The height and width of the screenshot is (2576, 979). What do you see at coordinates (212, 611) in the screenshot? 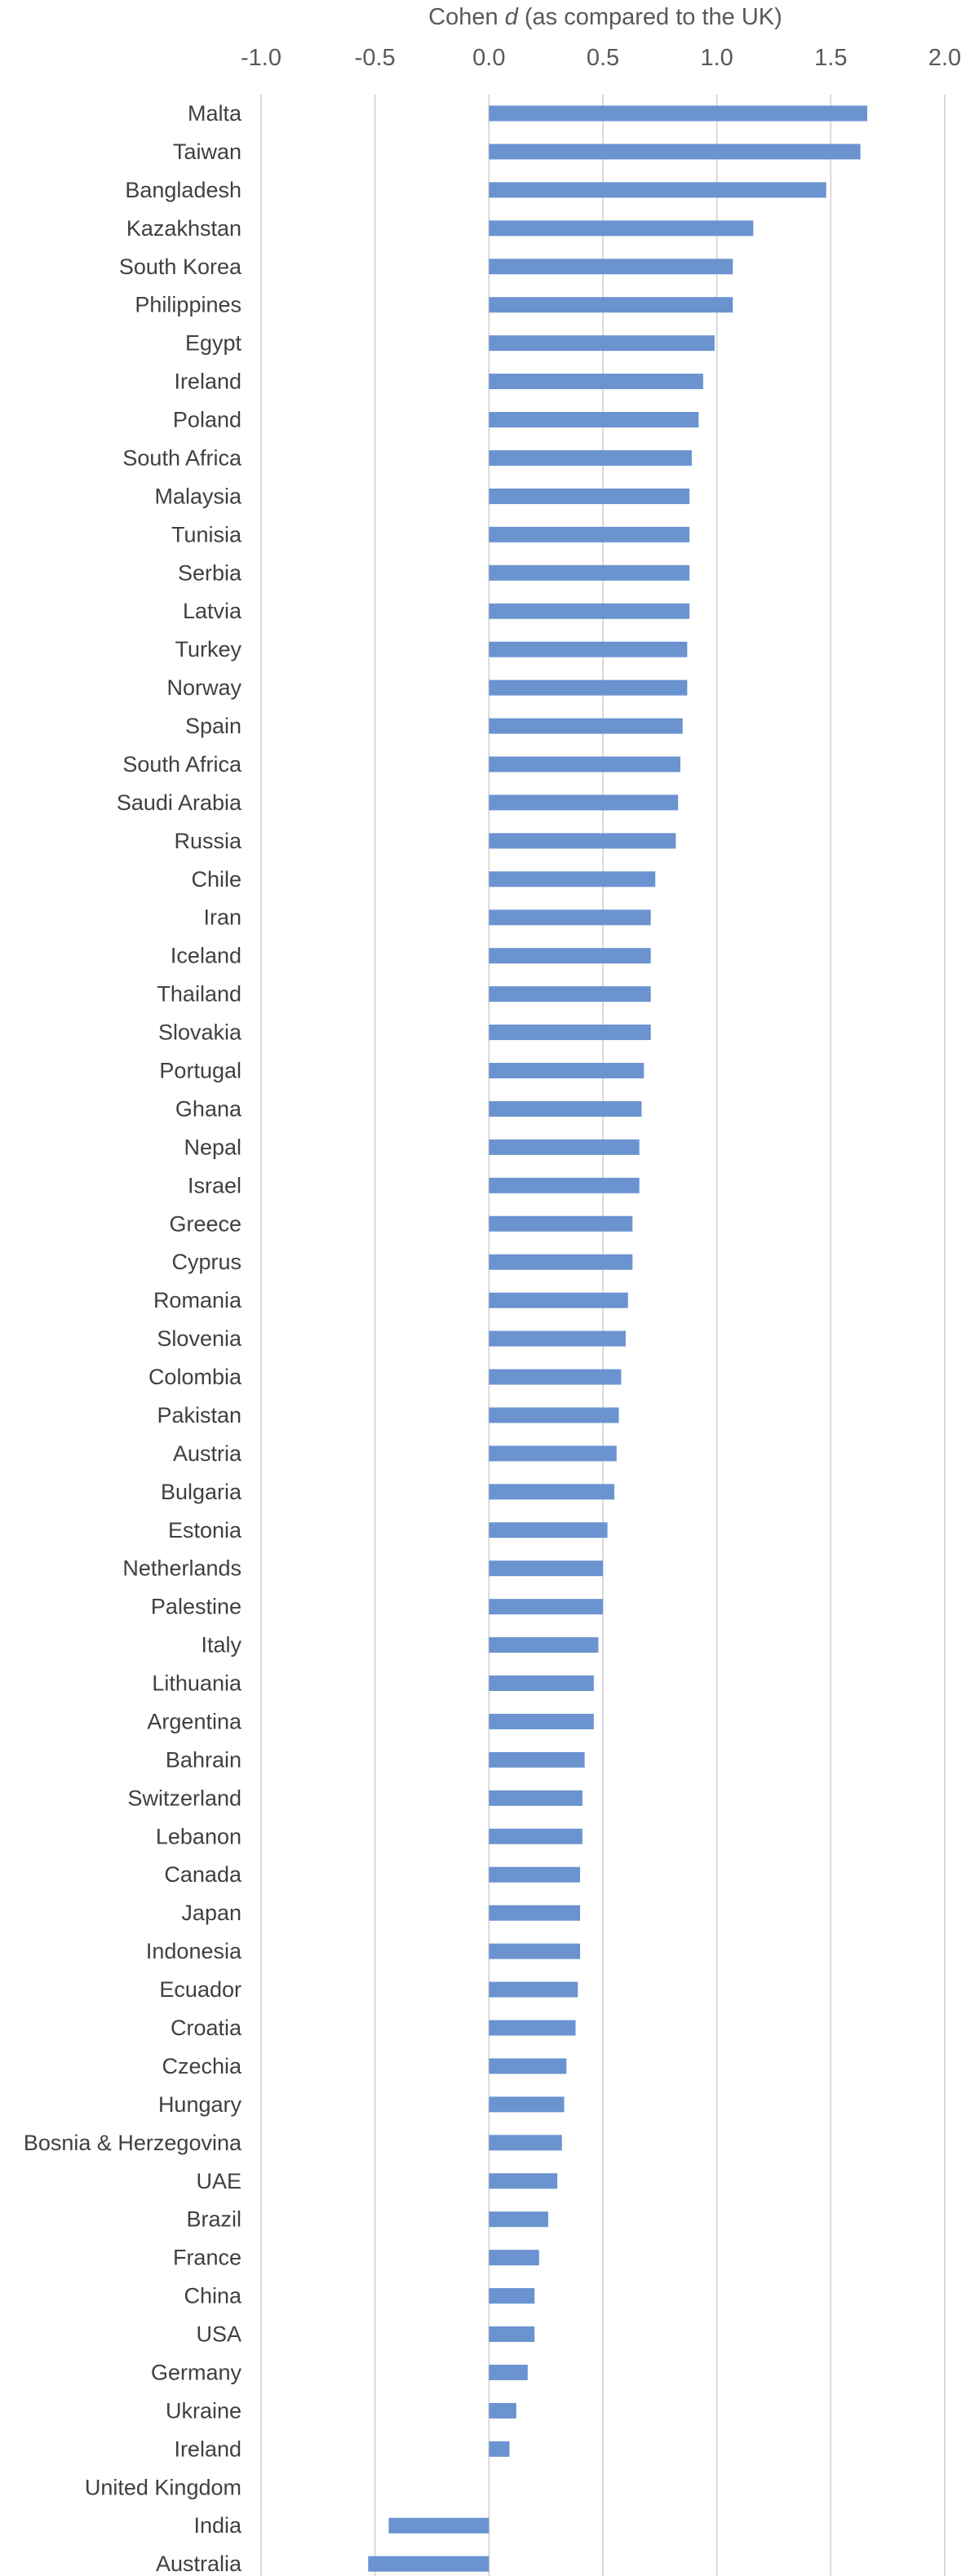
I see `category-label: Latvia` at bounding box center [212, 611].